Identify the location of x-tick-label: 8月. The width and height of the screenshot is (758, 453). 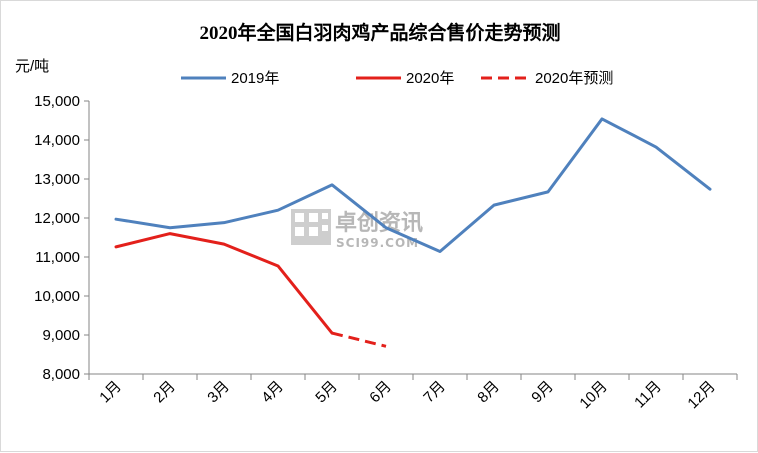
(488, 392).